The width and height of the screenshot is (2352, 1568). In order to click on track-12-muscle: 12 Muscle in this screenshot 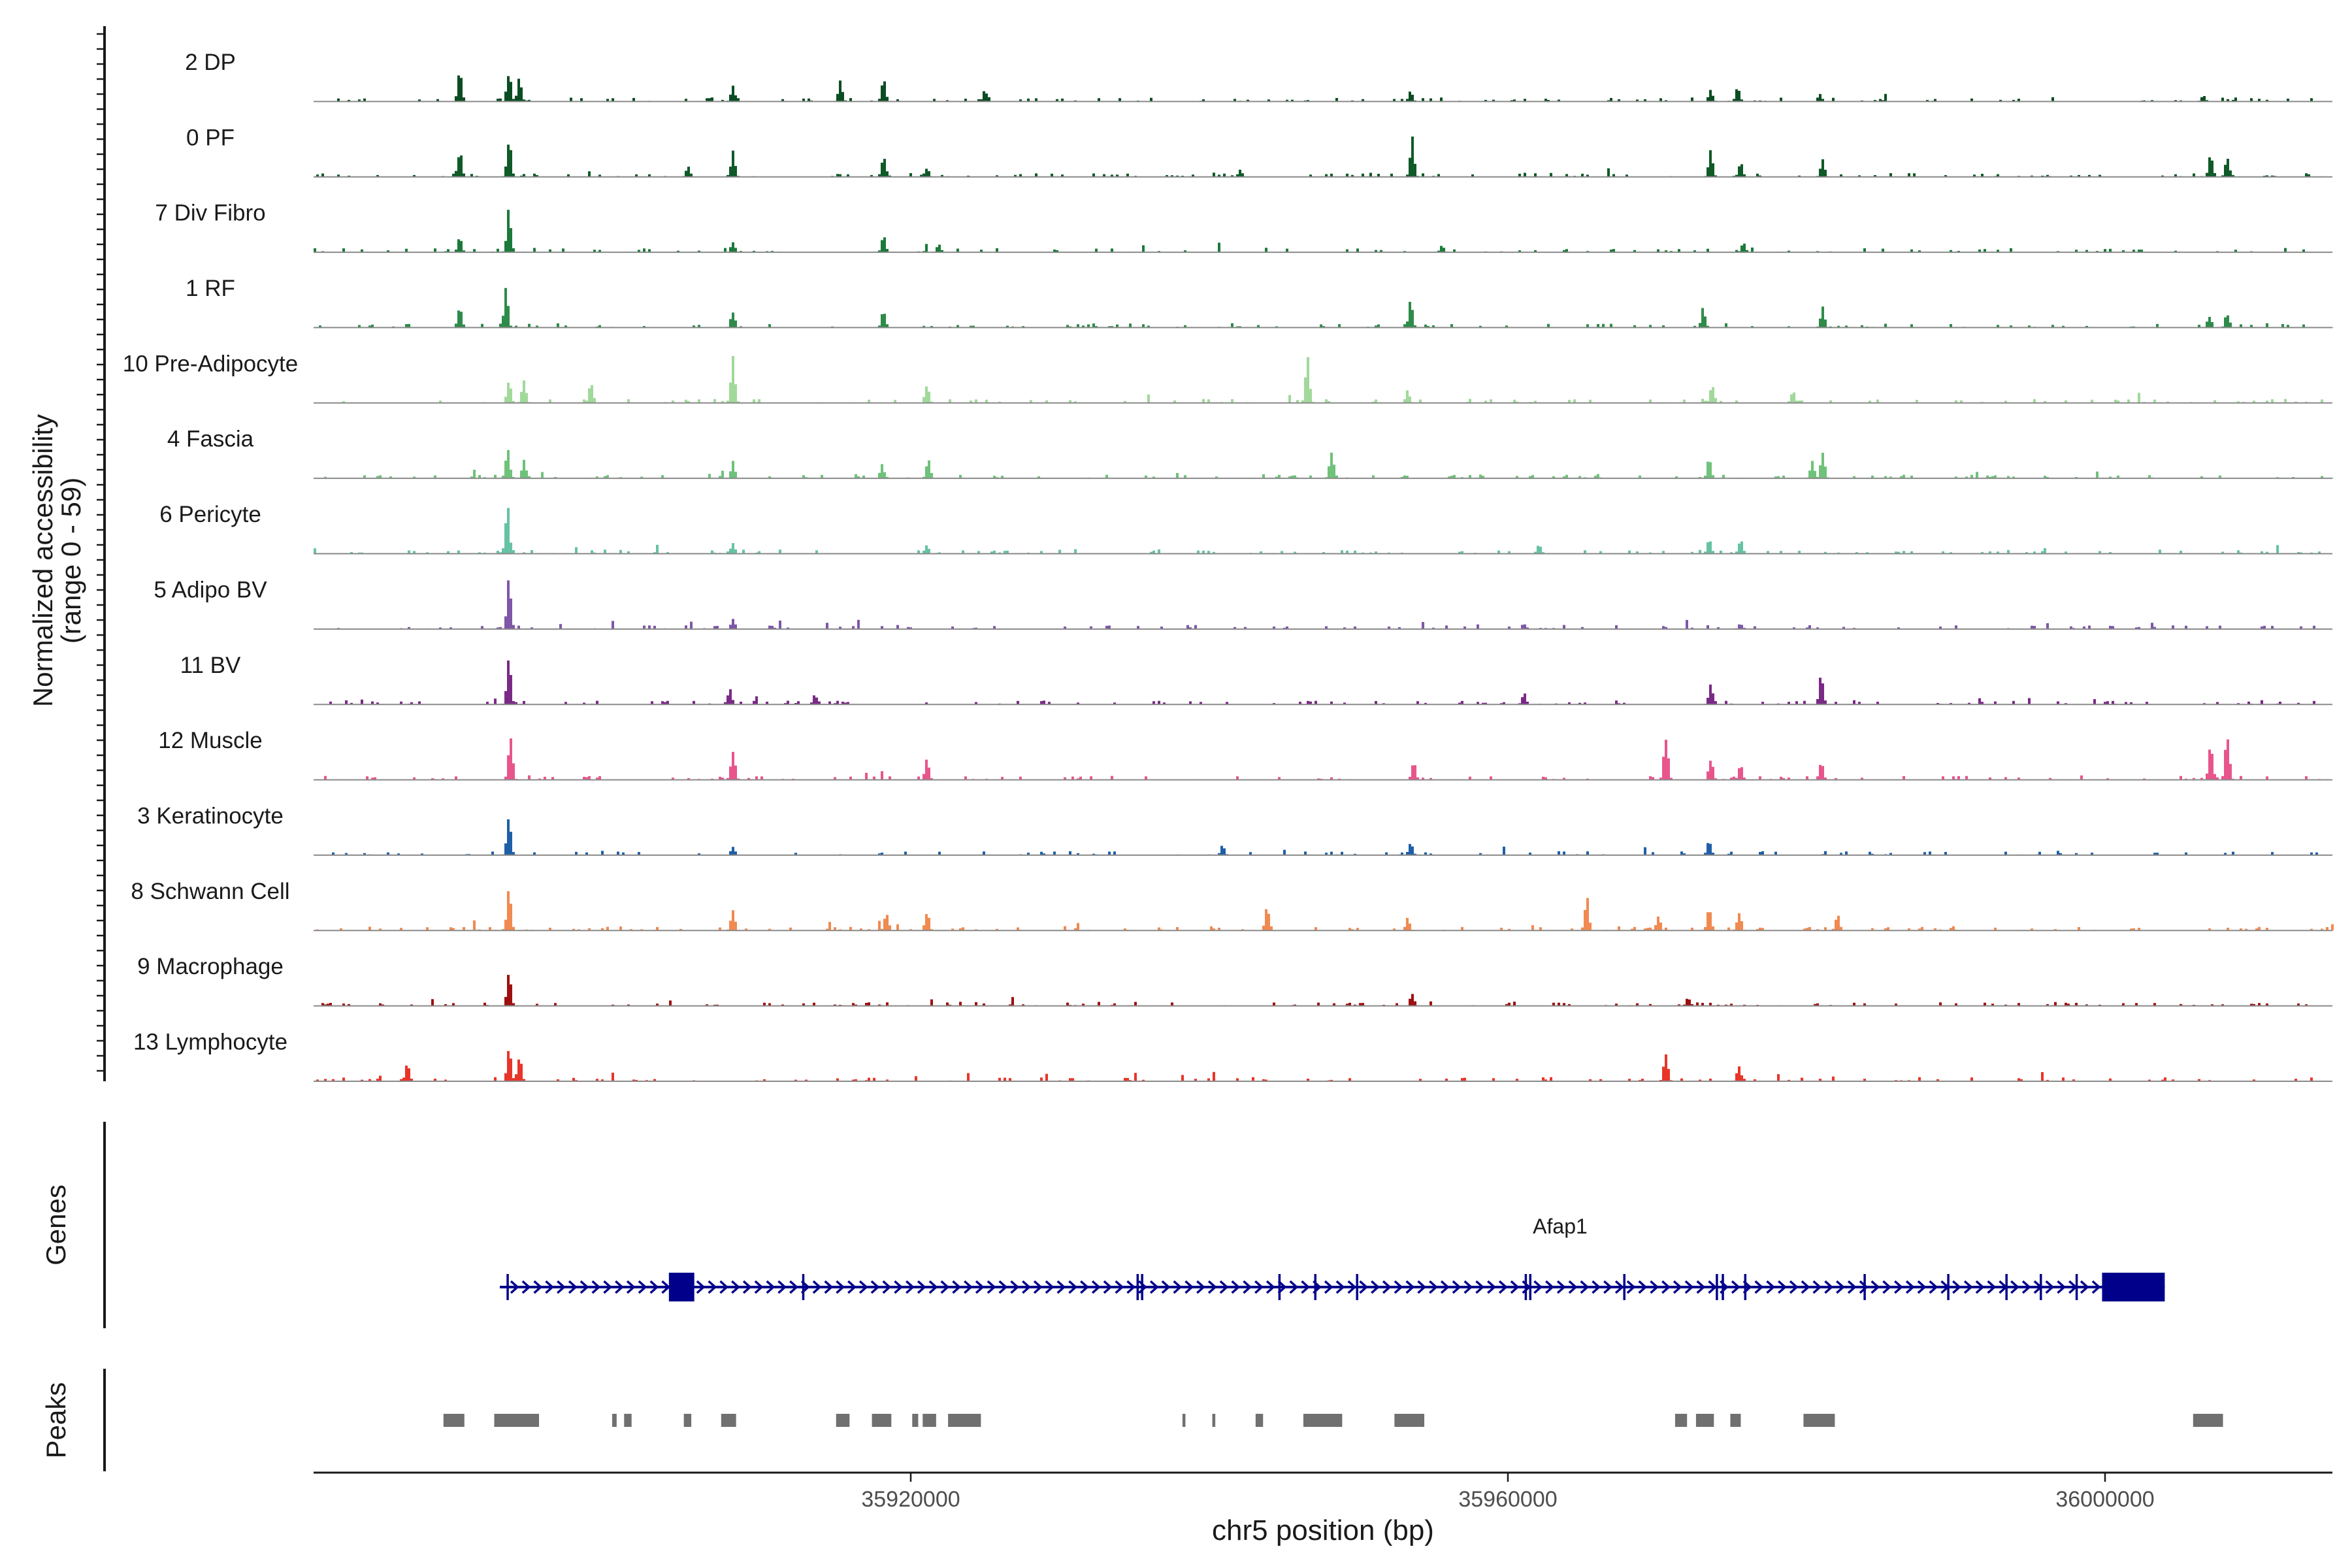, I will do `click(1246, 754)`.